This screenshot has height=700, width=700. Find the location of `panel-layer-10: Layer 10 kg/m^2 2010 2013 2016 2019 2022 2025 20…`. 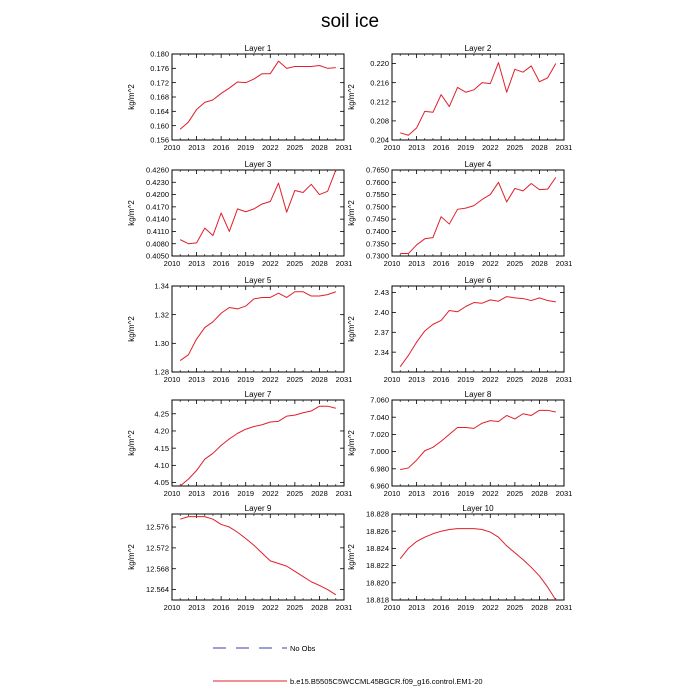

panel-layer-10: Layer 10 kg/m^2 2010 2013 2016 2019 2022 2025 20… is located at coordinates (459, 558).